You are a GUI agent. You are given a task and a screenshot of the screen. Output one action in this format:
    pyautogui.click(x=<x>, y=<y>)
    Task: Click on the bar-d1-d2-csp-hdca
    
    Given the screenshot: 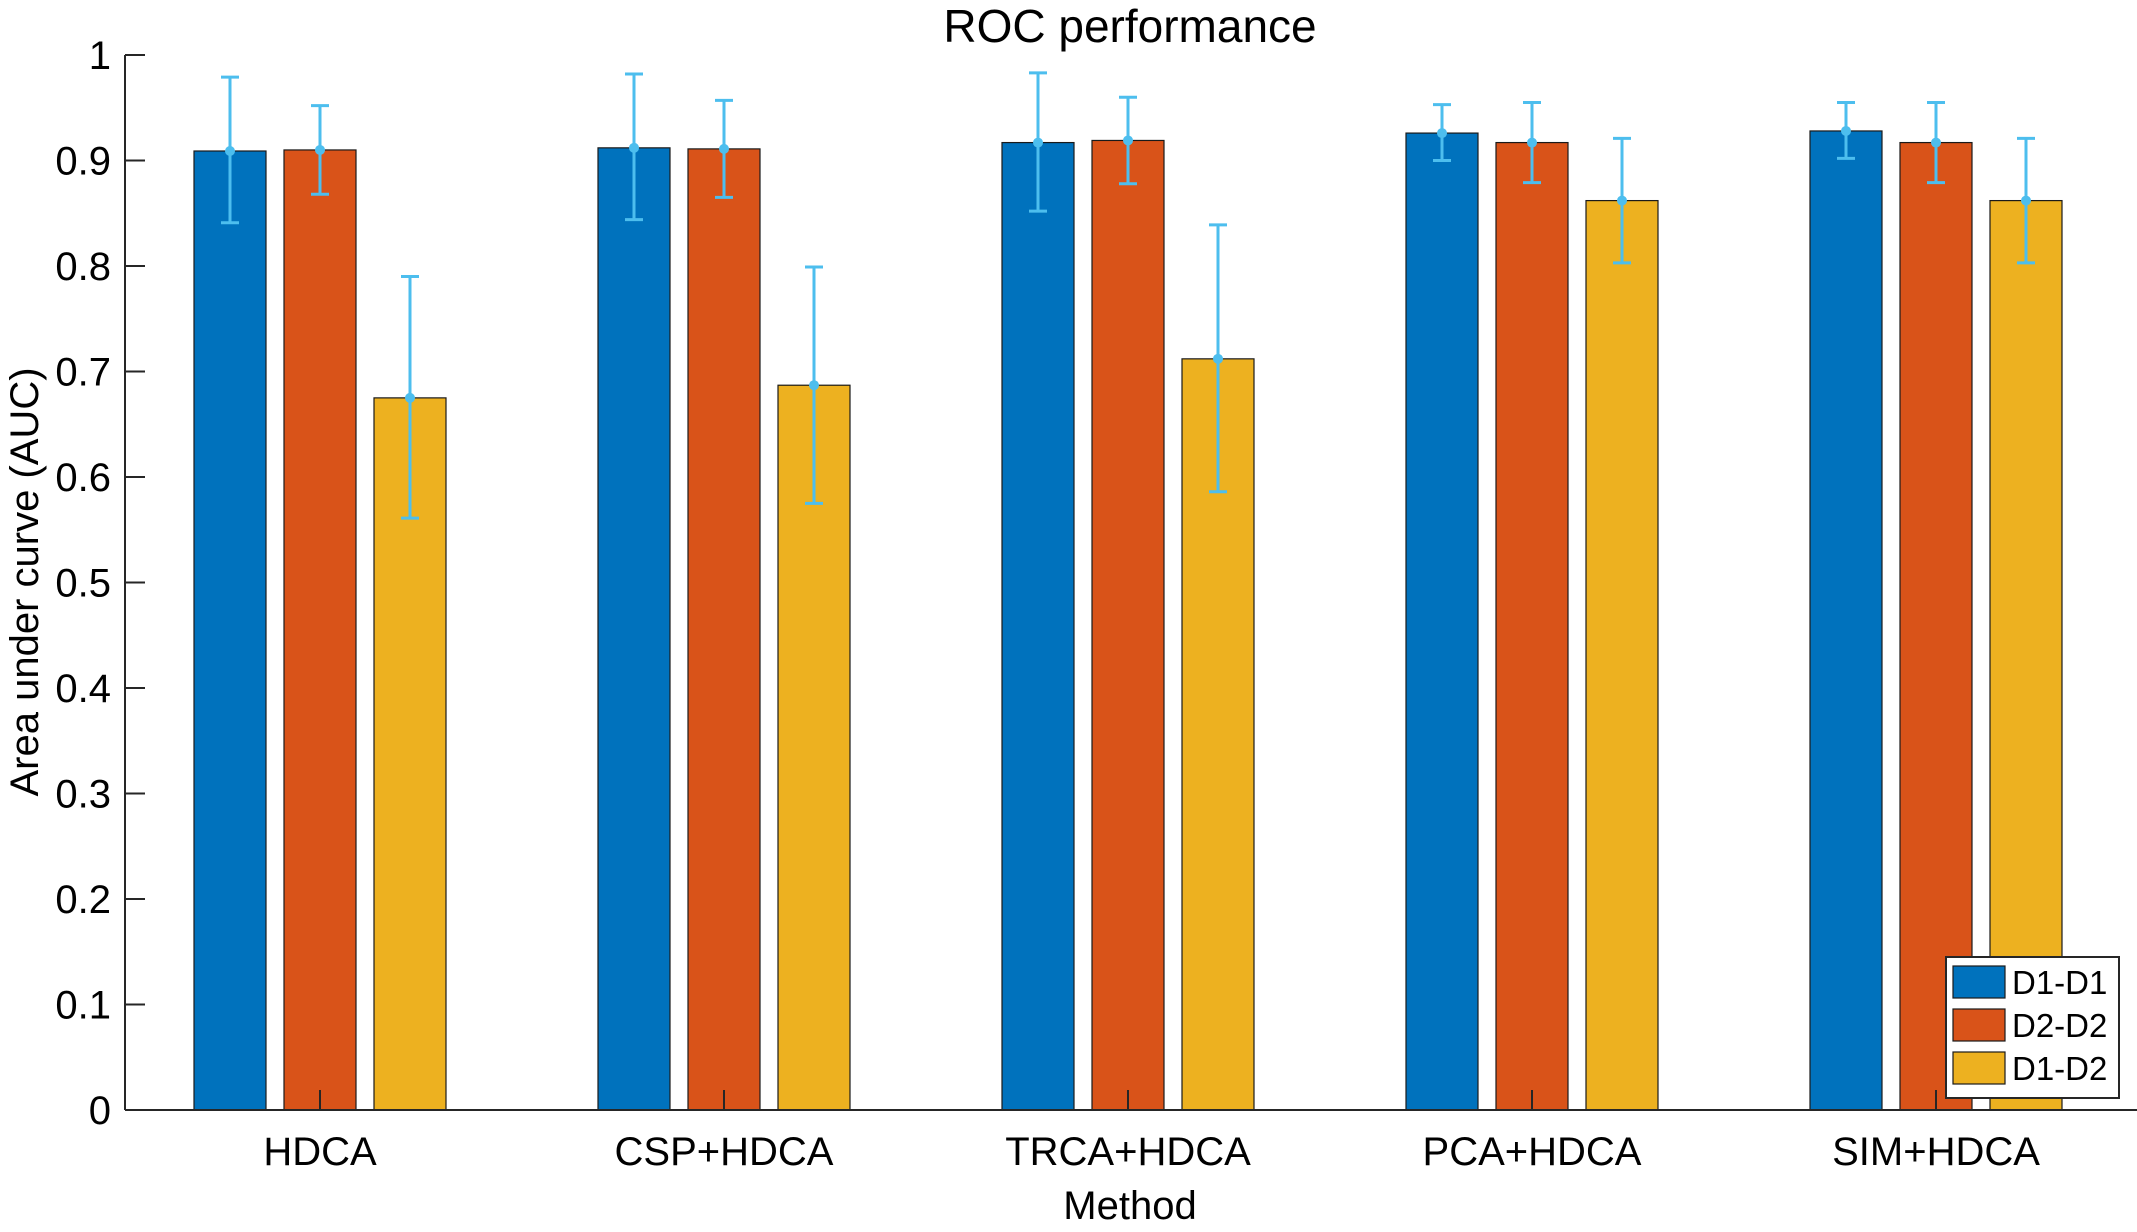 What is the action you would take?
    pyautogui.click(x=814, y=747)
    